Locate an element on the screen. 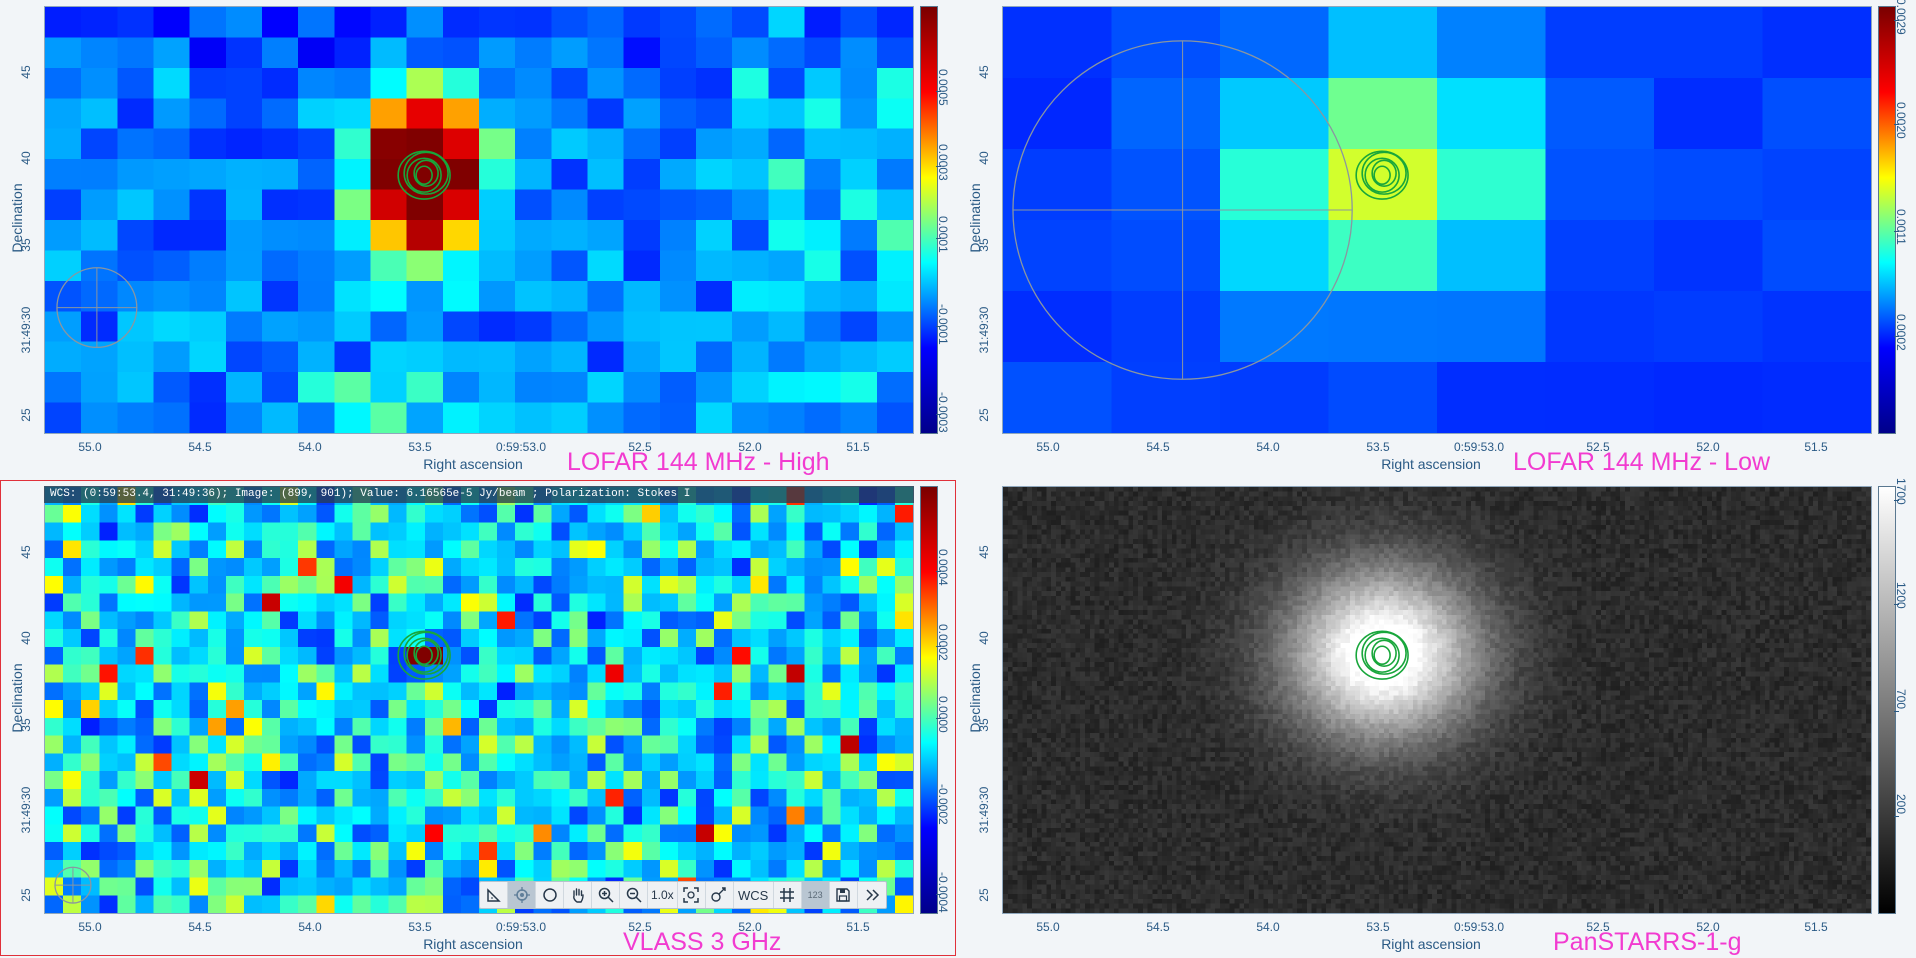 This screenshot has height=958, width=1916. grid-icon is located at coordinates (787, 895).